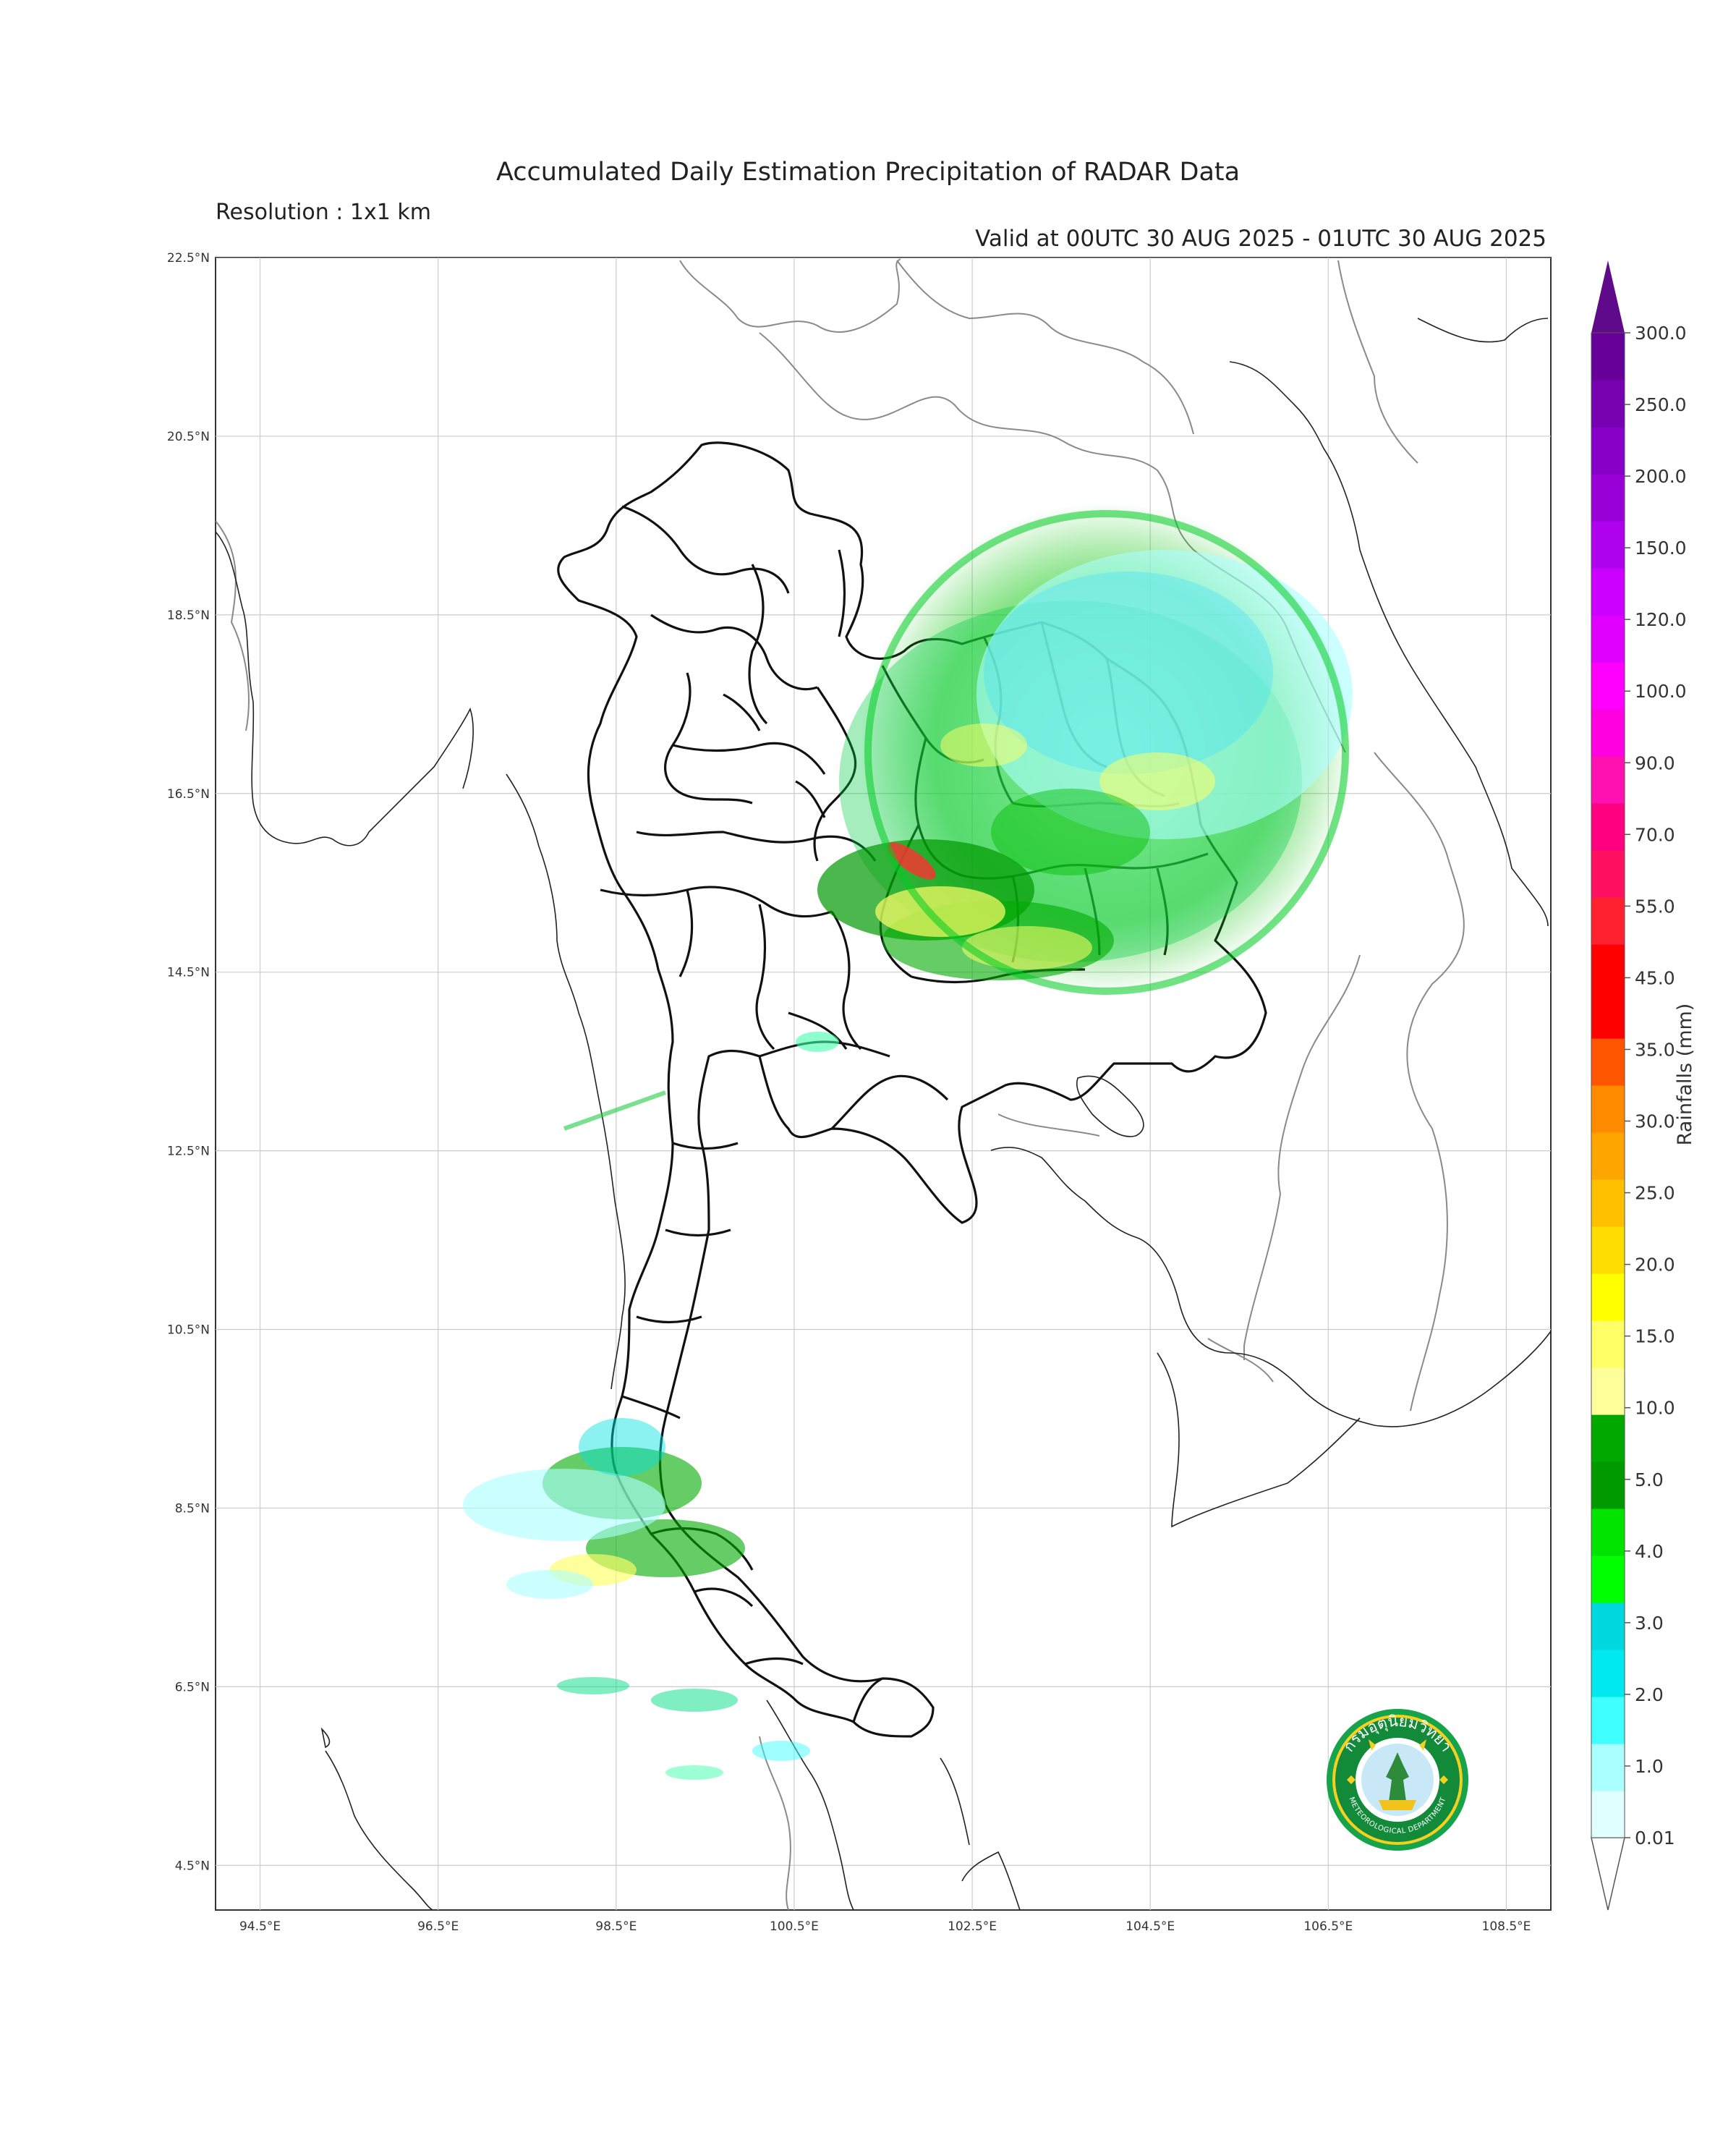  I want to click on colorbar-tick-label: 25.0, so click(1655, 1193).